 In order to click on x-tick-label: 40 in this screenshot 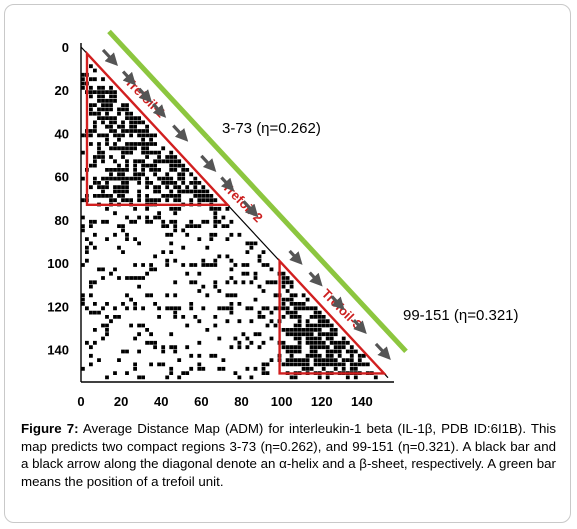, I will do `click(161, 401)`.